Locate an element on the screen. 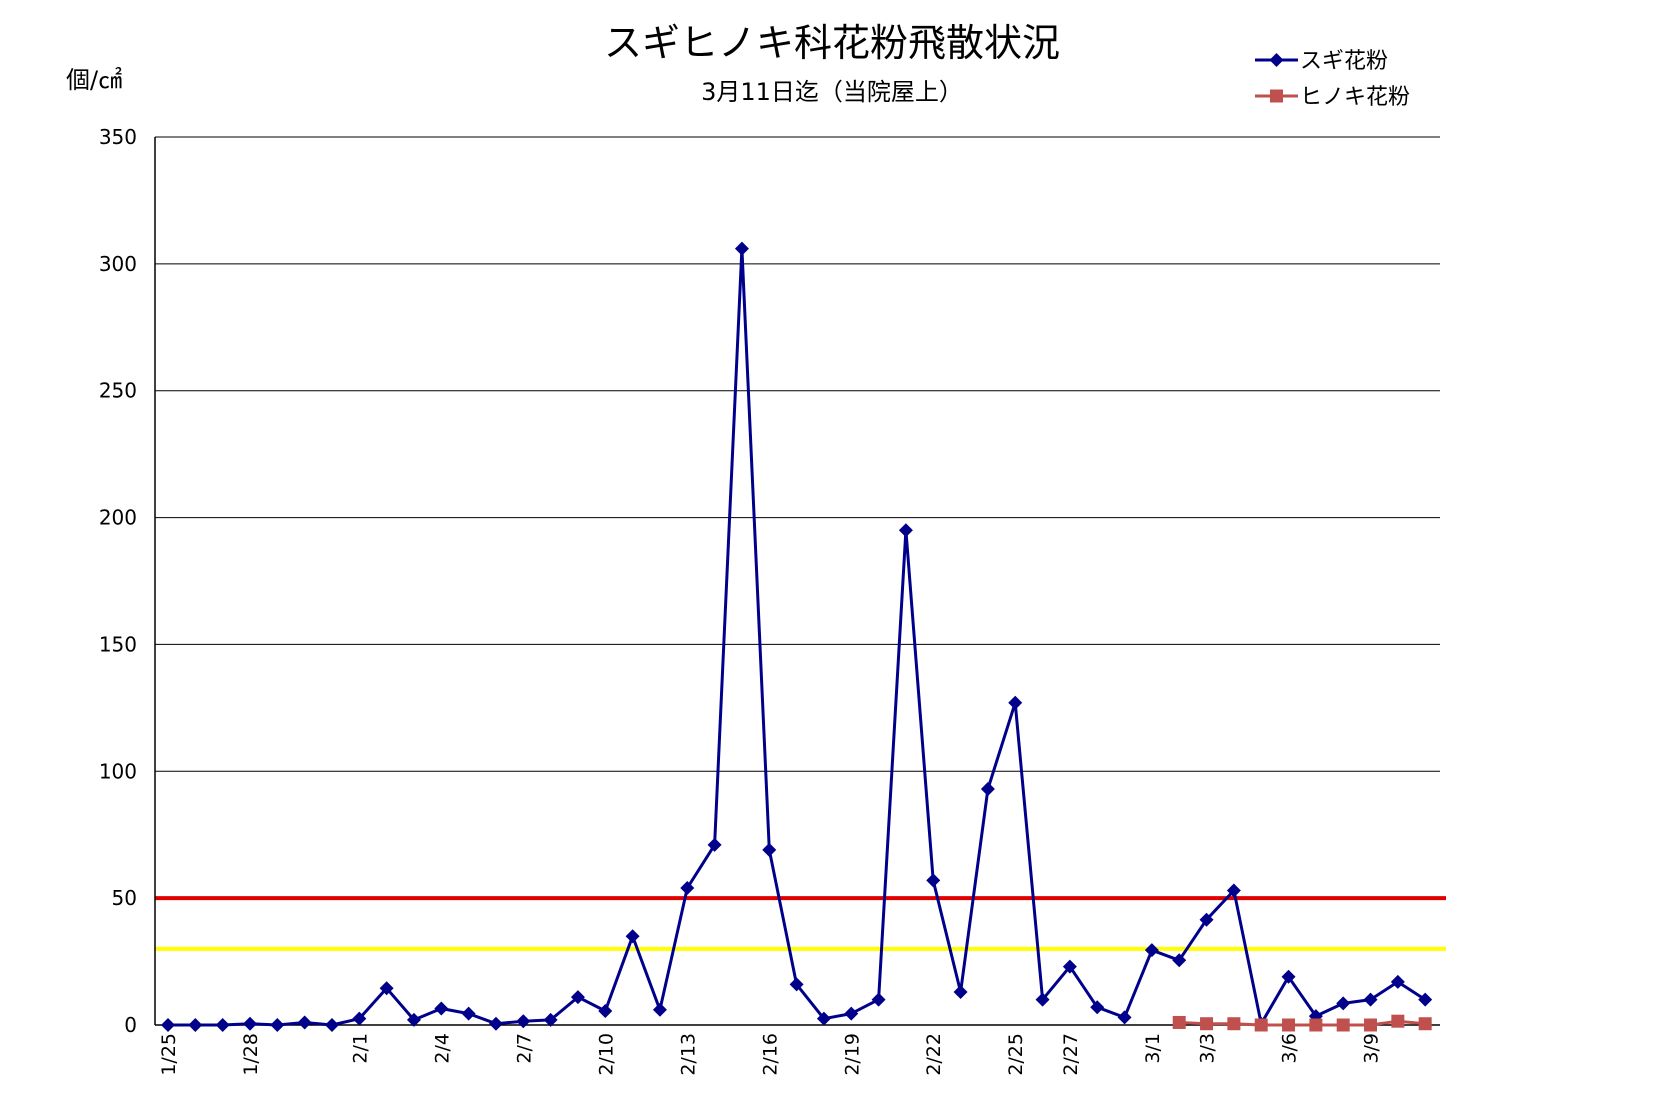  legend-hinoki-label: ヒノキ花粉 is located at coordinates (1355, 97).